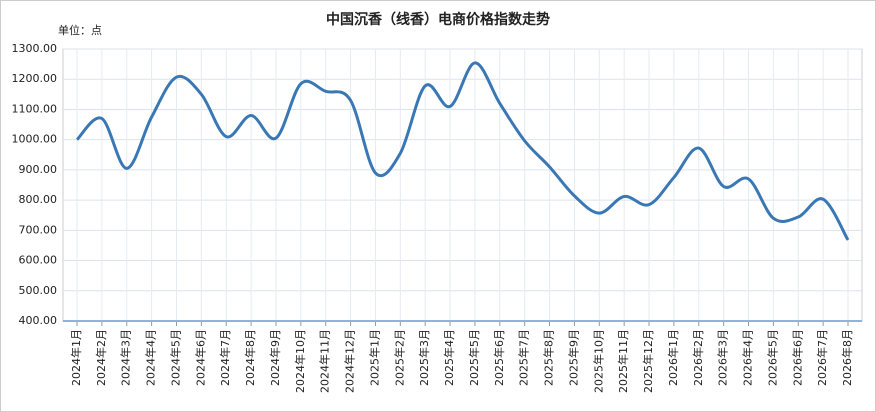 This screenshot has width=876, height=412. What do you see at coordinates (101, 357) in the screenshot?
I see `x-tick-label: 2024年2月` at bounding box center [101, 357].